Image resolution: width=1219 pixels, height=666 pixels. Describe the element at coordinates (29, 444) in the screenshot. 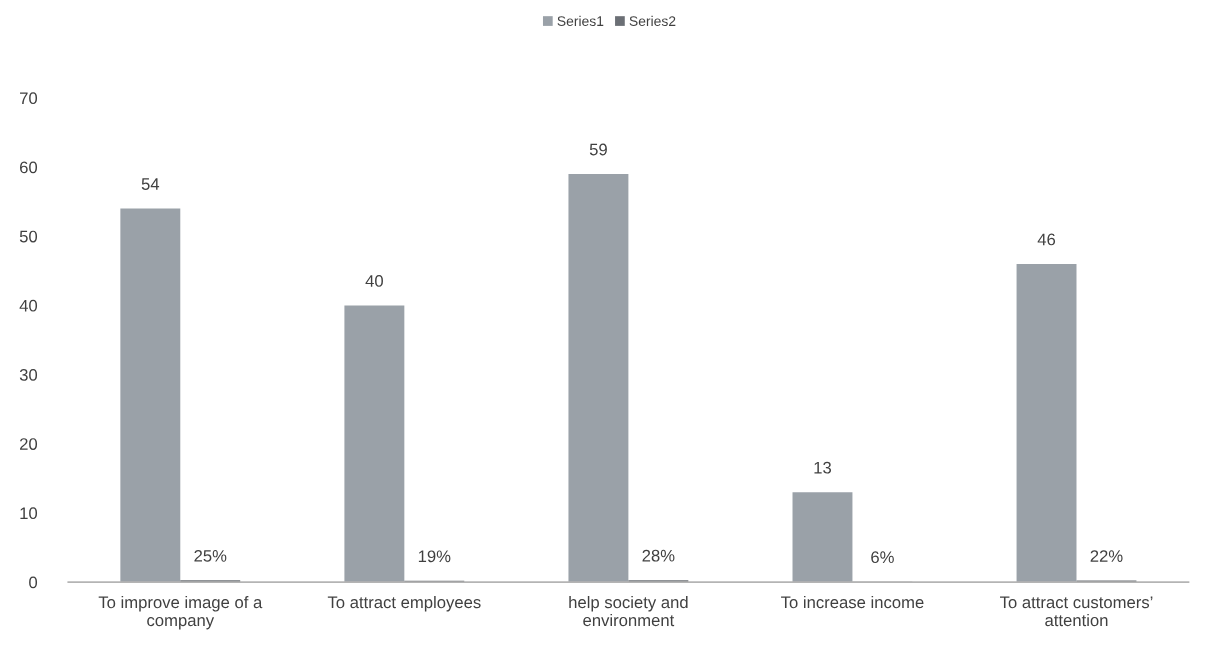

I see `y-tick-label: 20` at that location.